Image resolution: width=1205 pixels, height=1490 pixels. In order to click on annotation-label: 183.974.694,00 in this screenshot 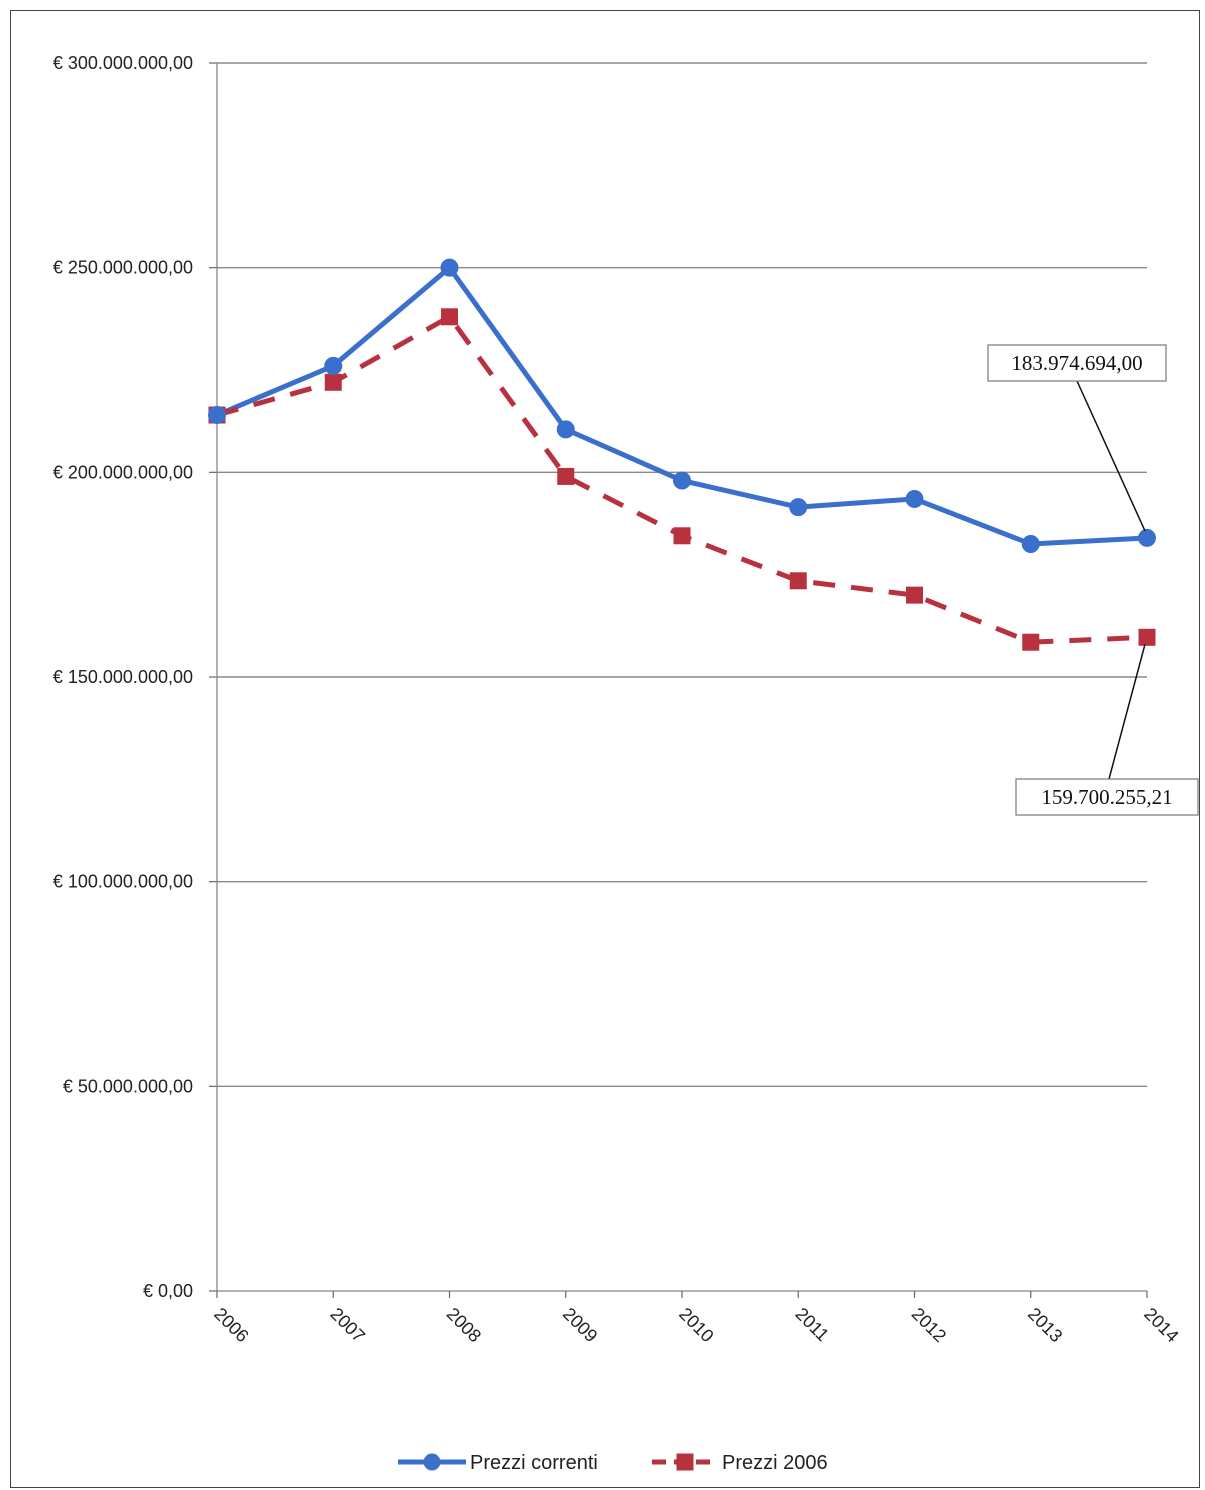, I will do `click(1076, 363)`.